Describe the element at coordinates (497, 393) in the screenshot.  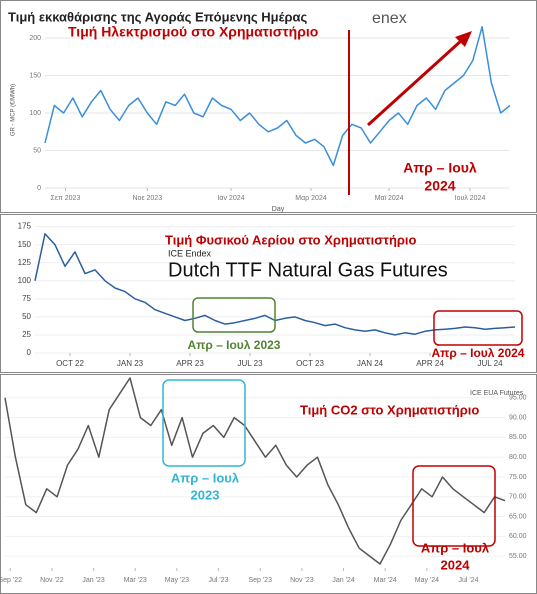
I see `subtitle: ICE EUA Futures` at that location.